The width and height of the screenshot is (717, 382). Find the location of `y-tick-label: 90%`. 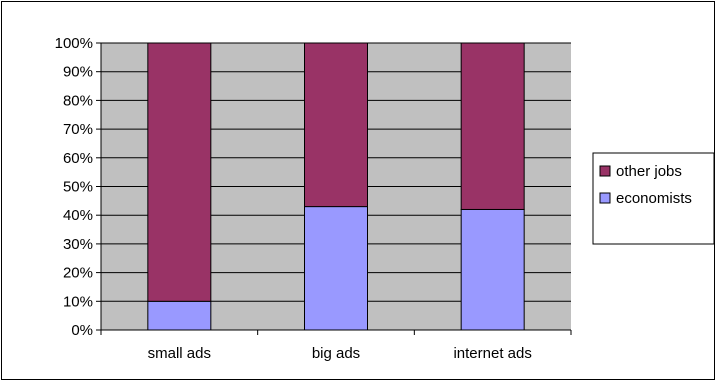

y-tick-label: 90% is located at coordinates (78, 72).